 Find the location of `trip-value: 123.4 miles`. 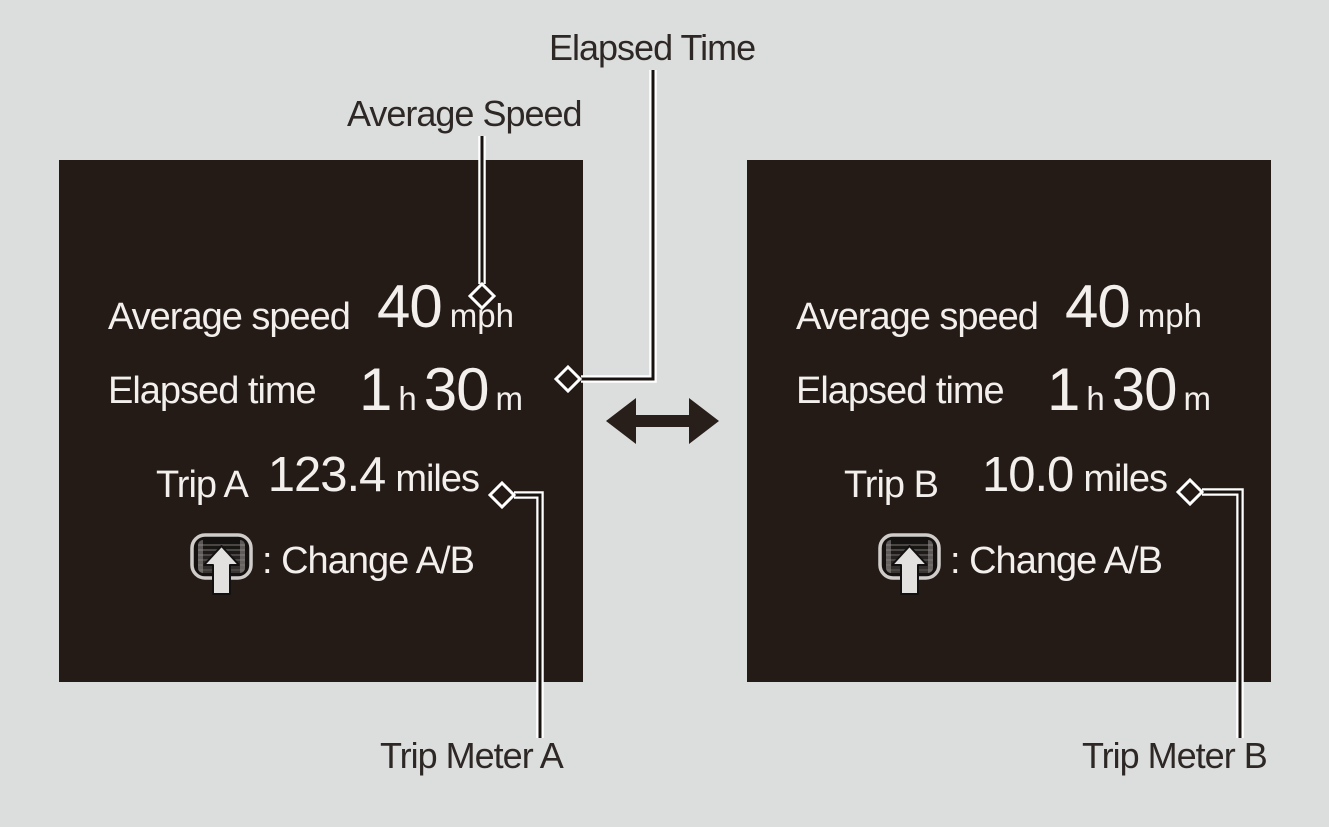

trip-value: 123.4 miles is located at coordinates (349, 475).